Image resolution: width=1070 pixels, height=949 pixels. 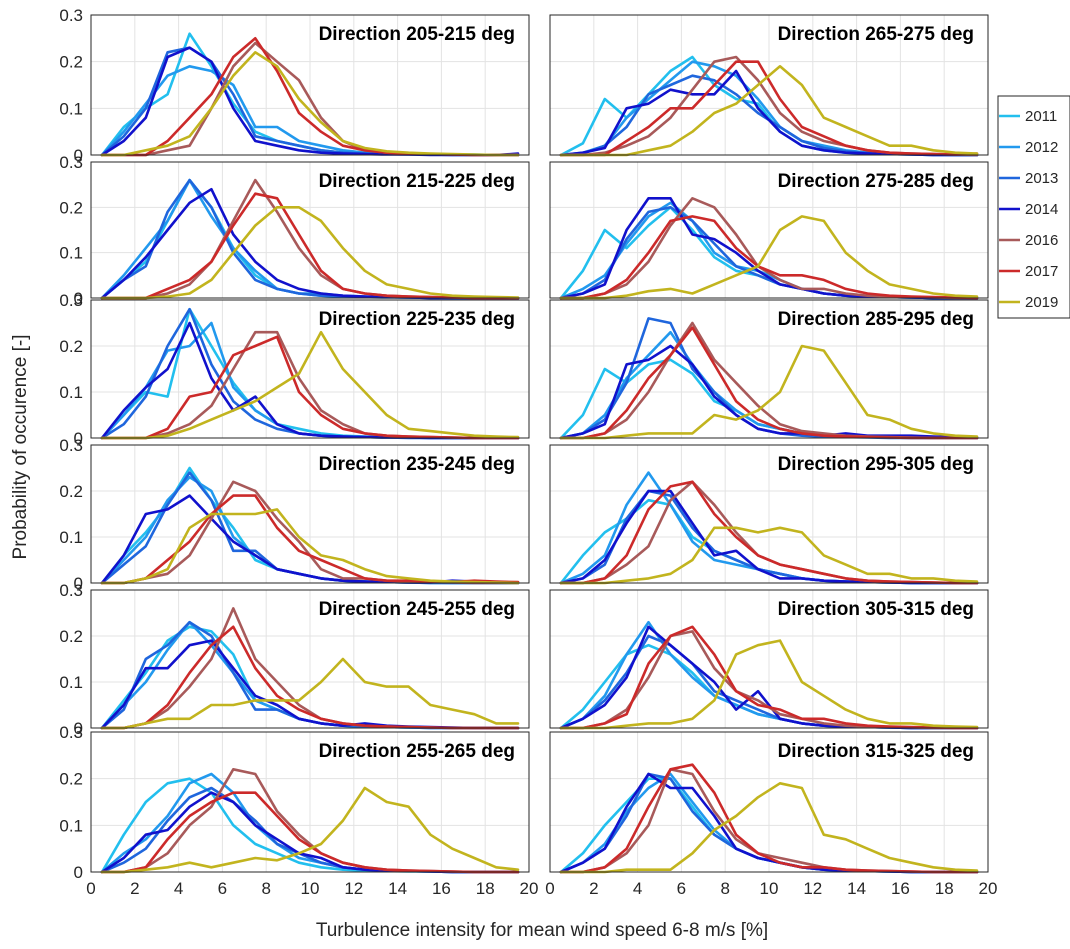 I want to click on panel-direction-265-275-deg: Direction 265-275 deg, so click(x=769, y=85).